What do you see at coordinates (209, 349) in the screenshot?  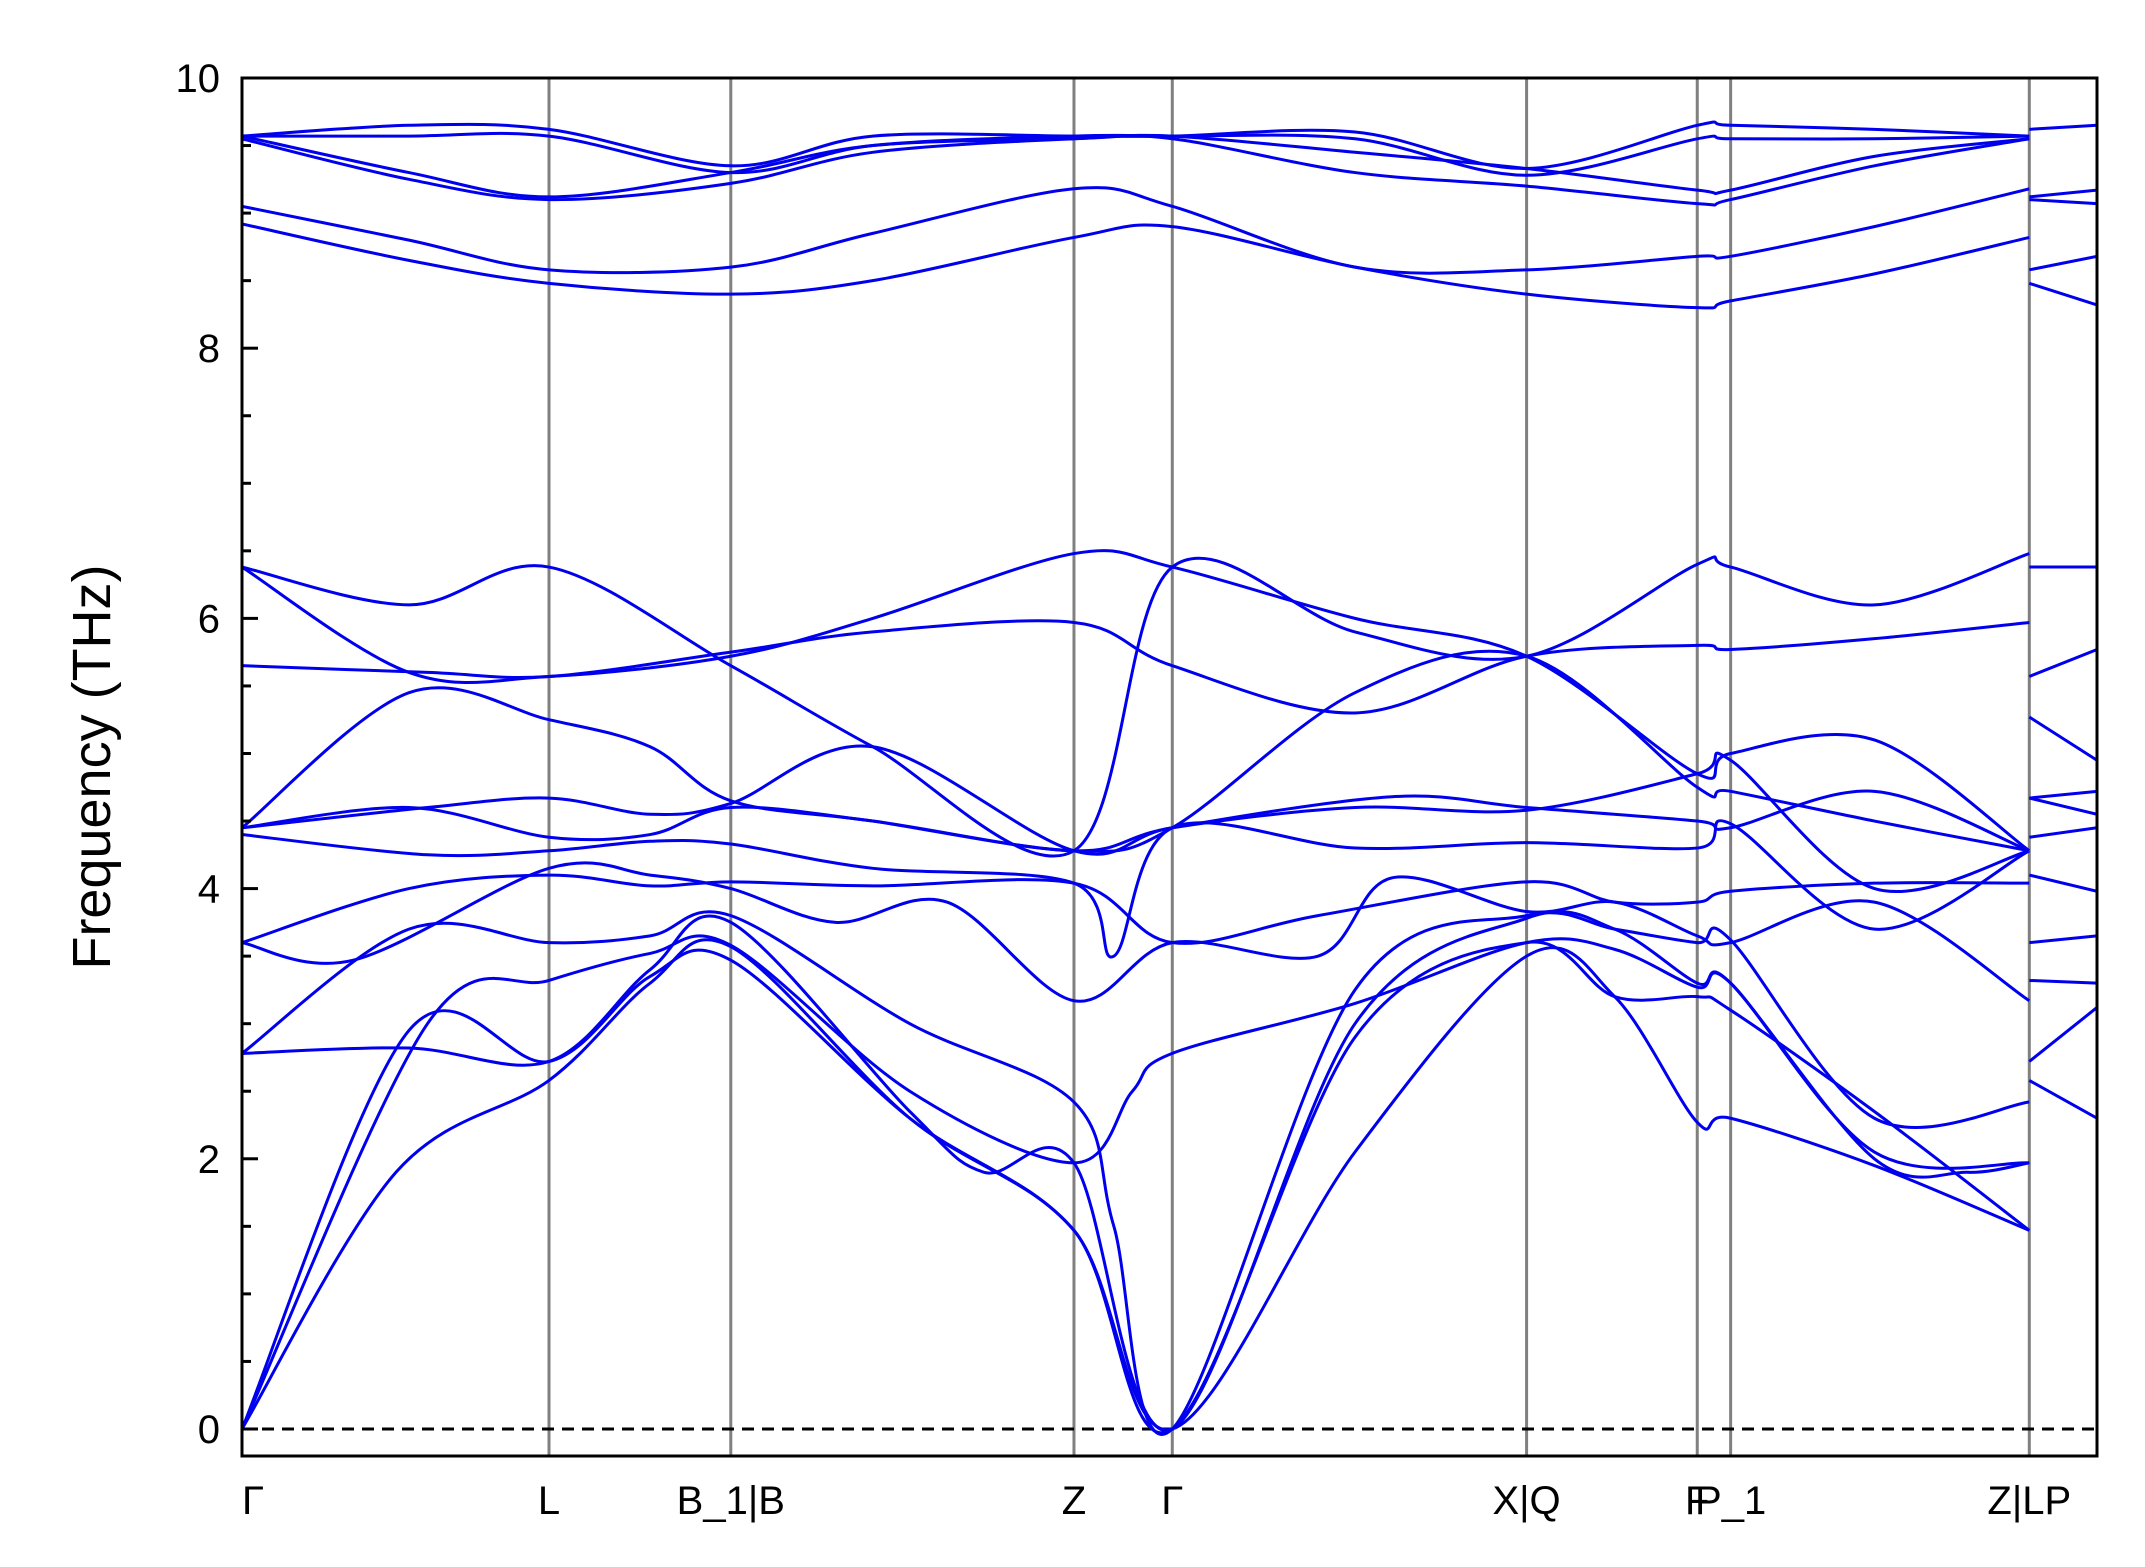 I see `y-tick-label: 8` at bounding box center [209, 349].